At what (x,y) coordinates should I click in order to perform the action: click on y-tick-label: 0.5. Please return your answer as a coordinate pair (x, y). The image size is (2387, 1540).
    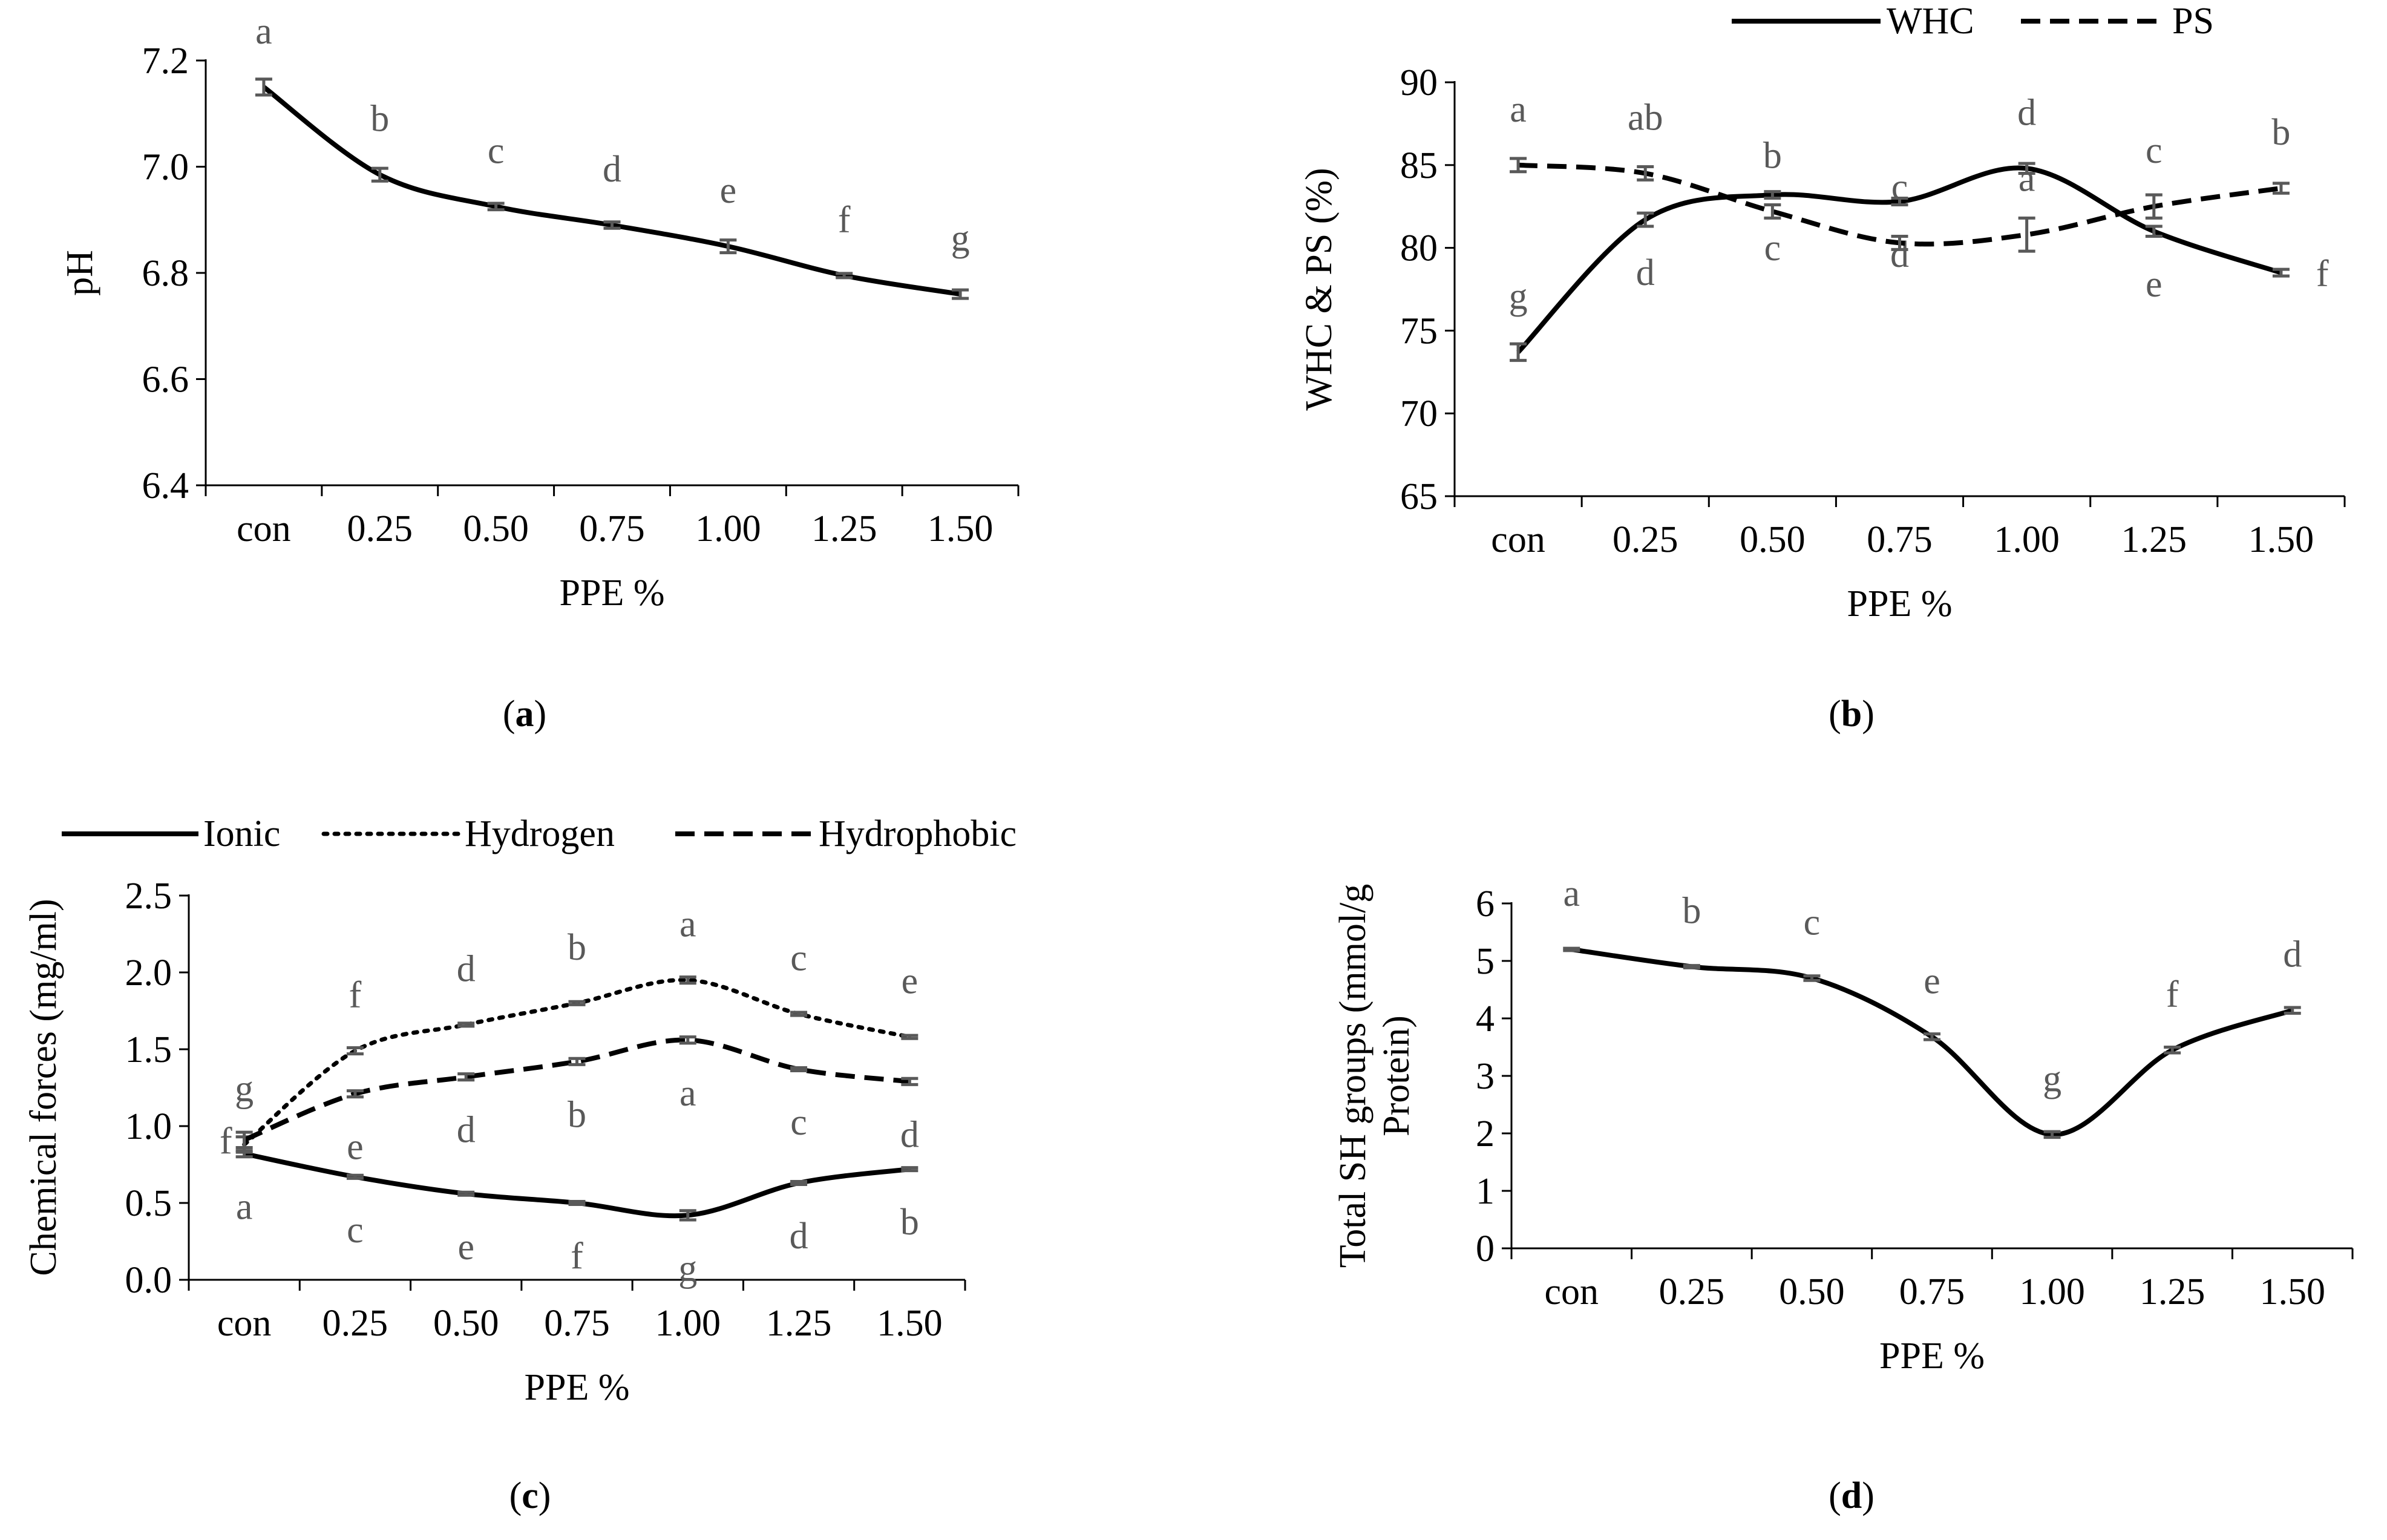
    Looking at the image, I should click on (148, 1204).